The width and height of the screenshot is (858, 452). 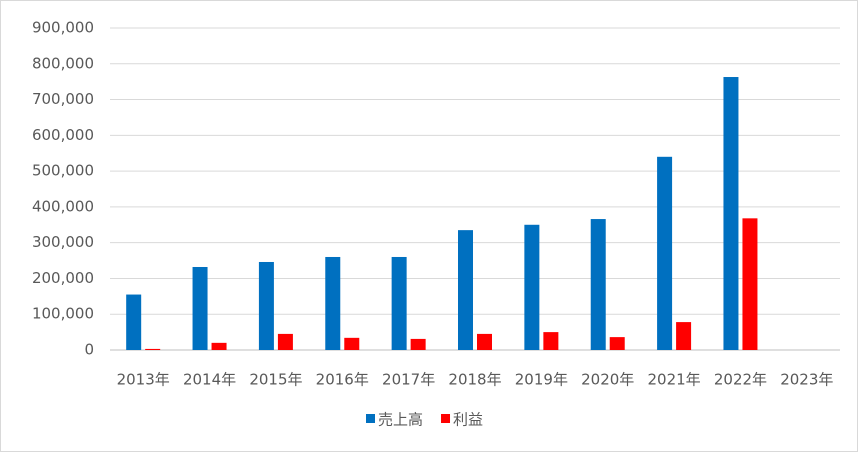 What do you see at coordinates (63, 28) in the screenshot?
I see `y-tick-label: 900,000` at bounding box center [63, 28].